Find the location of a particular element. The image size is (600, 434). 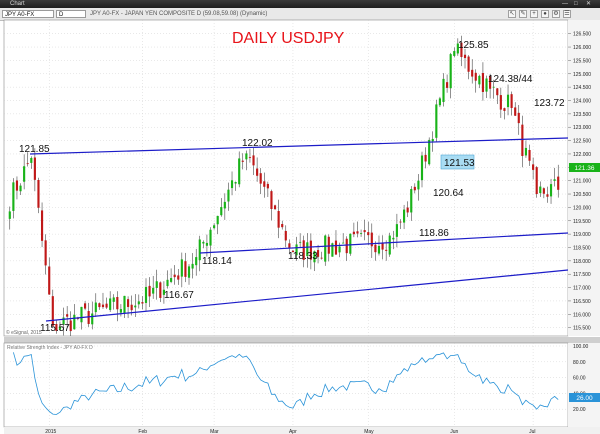

menu-tool-icon: ☰ is located at coordinates (567, 14).